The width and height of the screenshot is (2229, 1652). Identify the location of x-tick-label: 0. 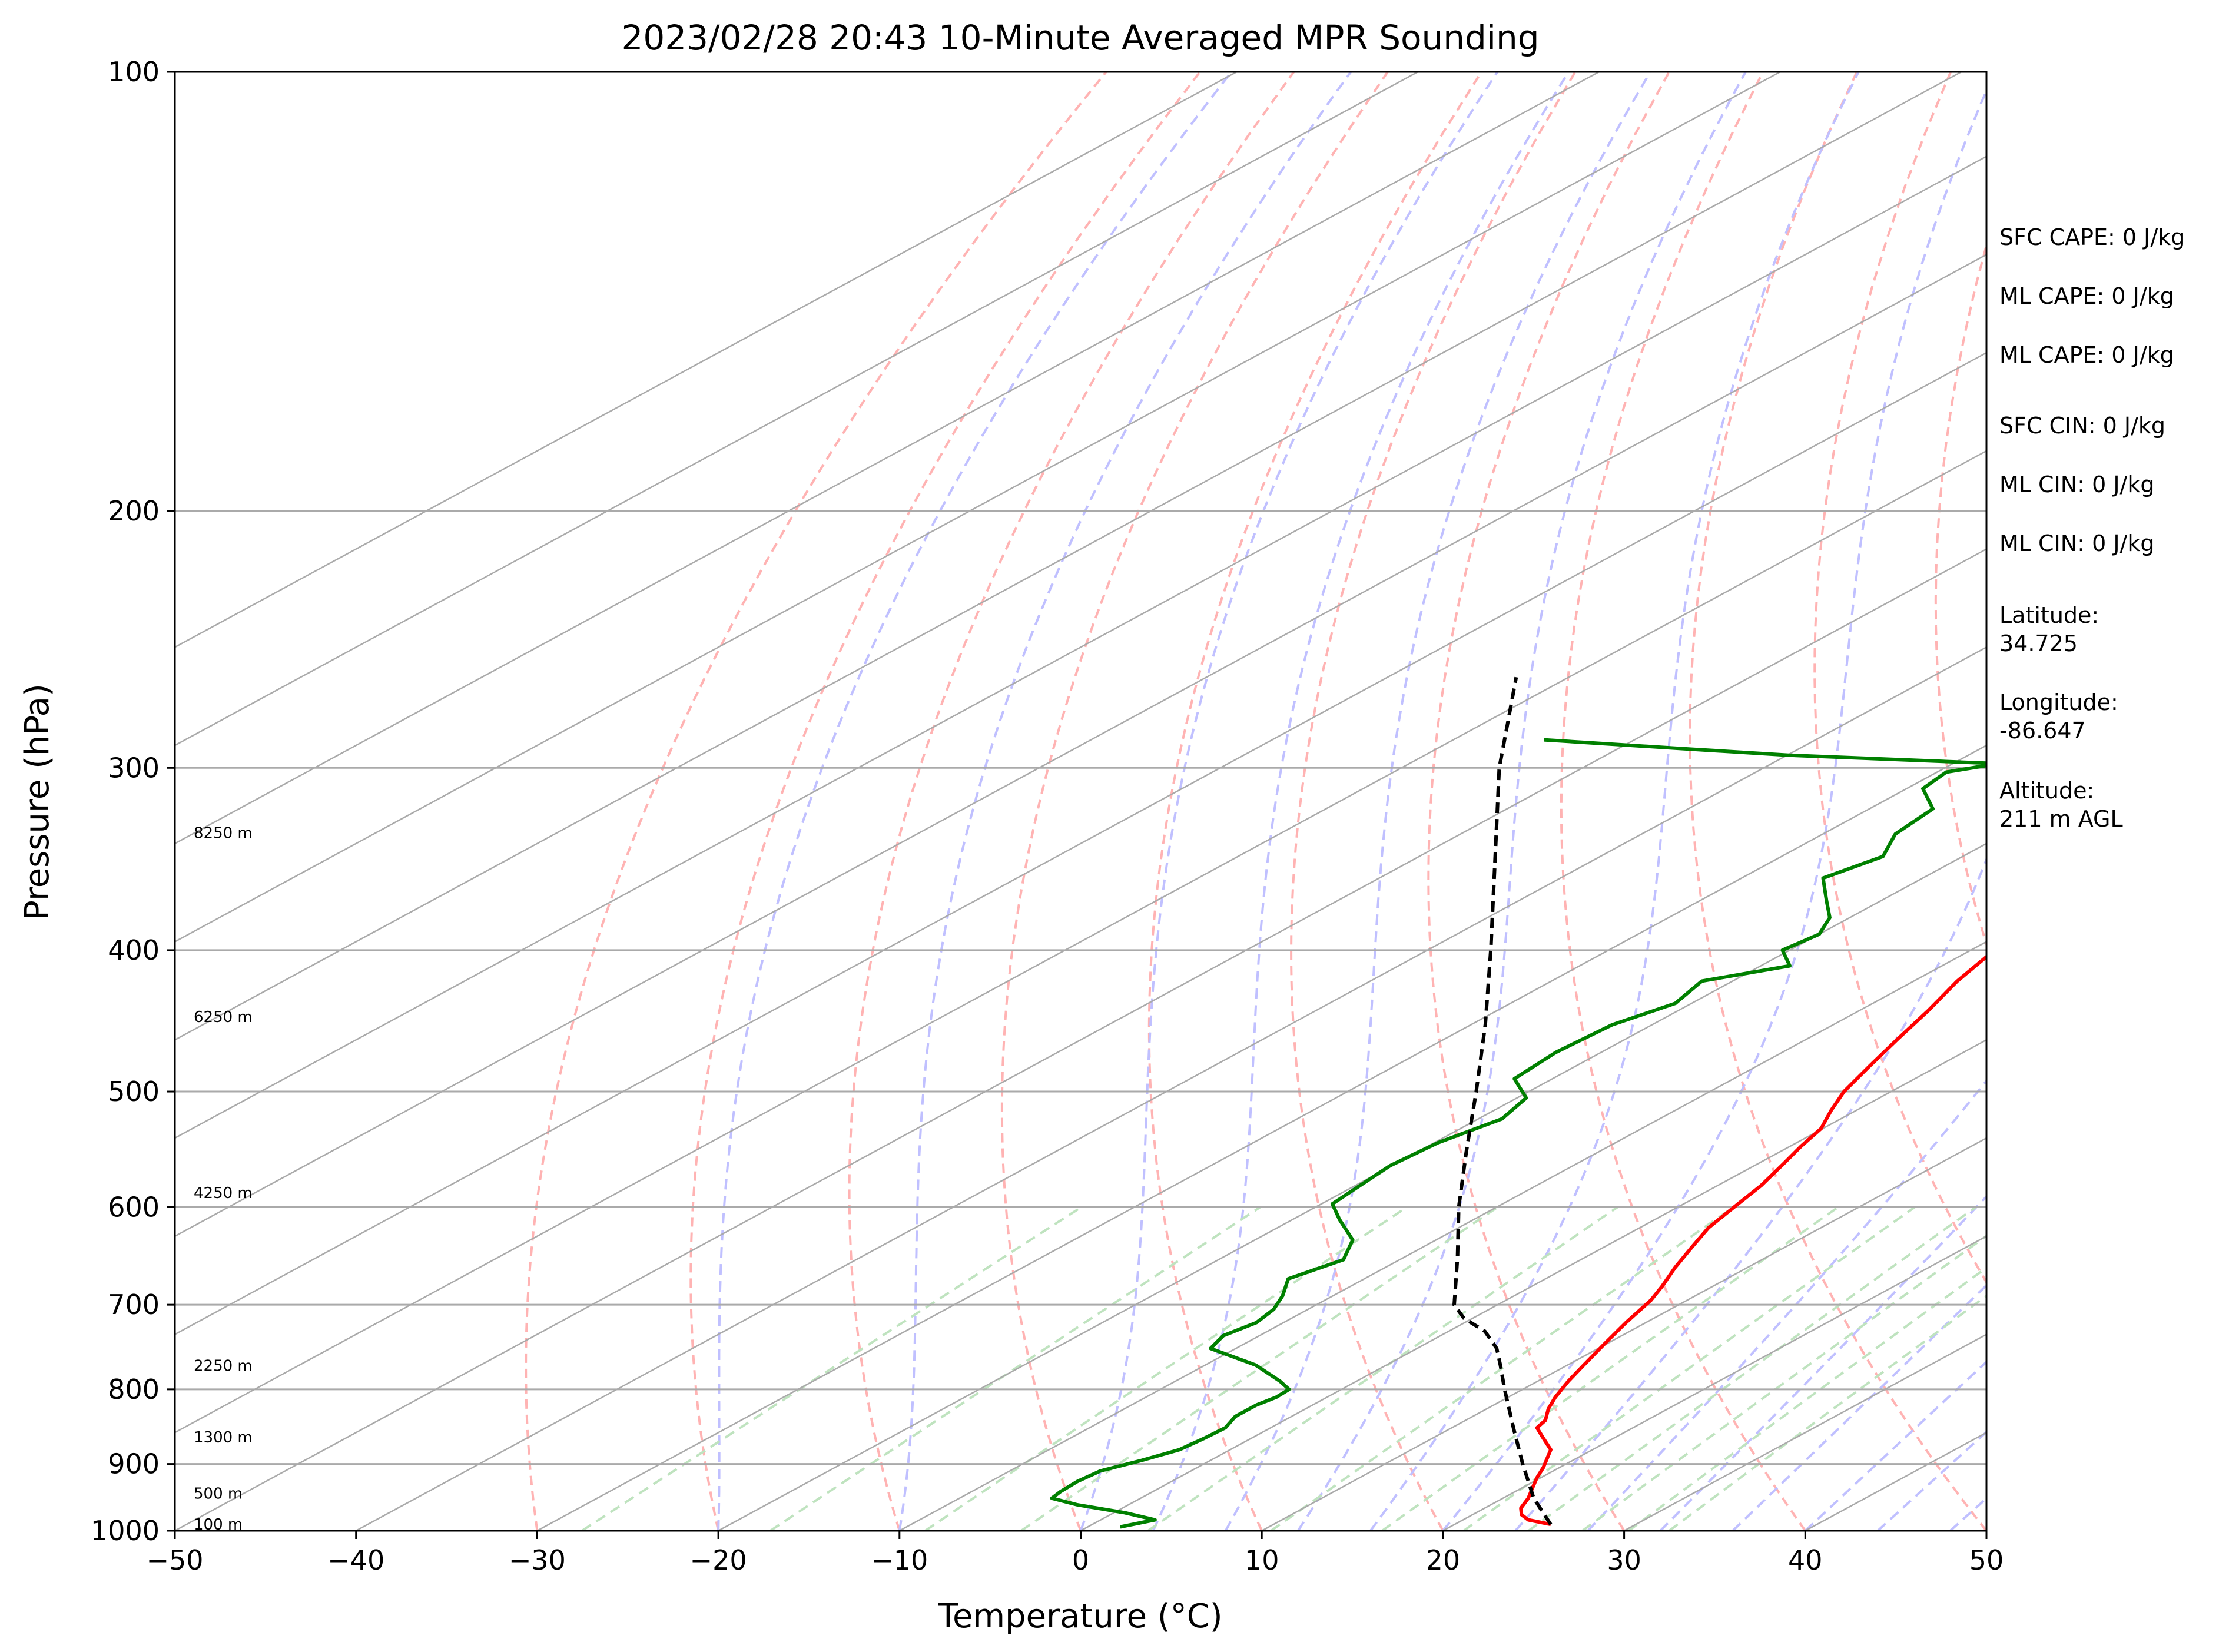
(1081, 1560).